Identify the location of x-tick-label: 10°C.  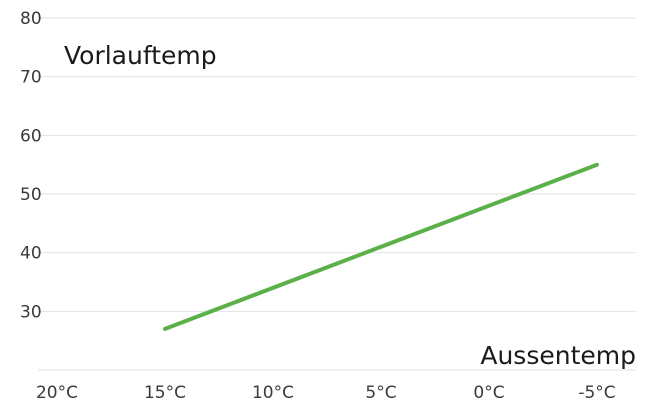
(273, 393).